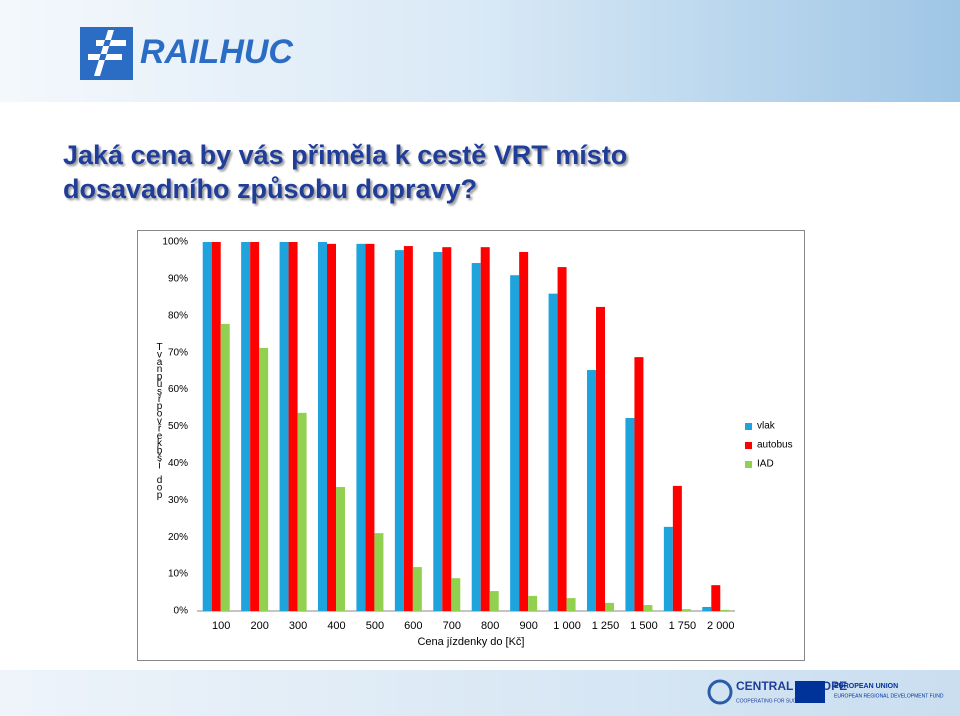 The height and width of the screenshot is (716, 960). Describe the element at coordinates (470, 642) in the screenshot. I see `x-axis-label: Cena jízdenky do [Kč]` at that location.